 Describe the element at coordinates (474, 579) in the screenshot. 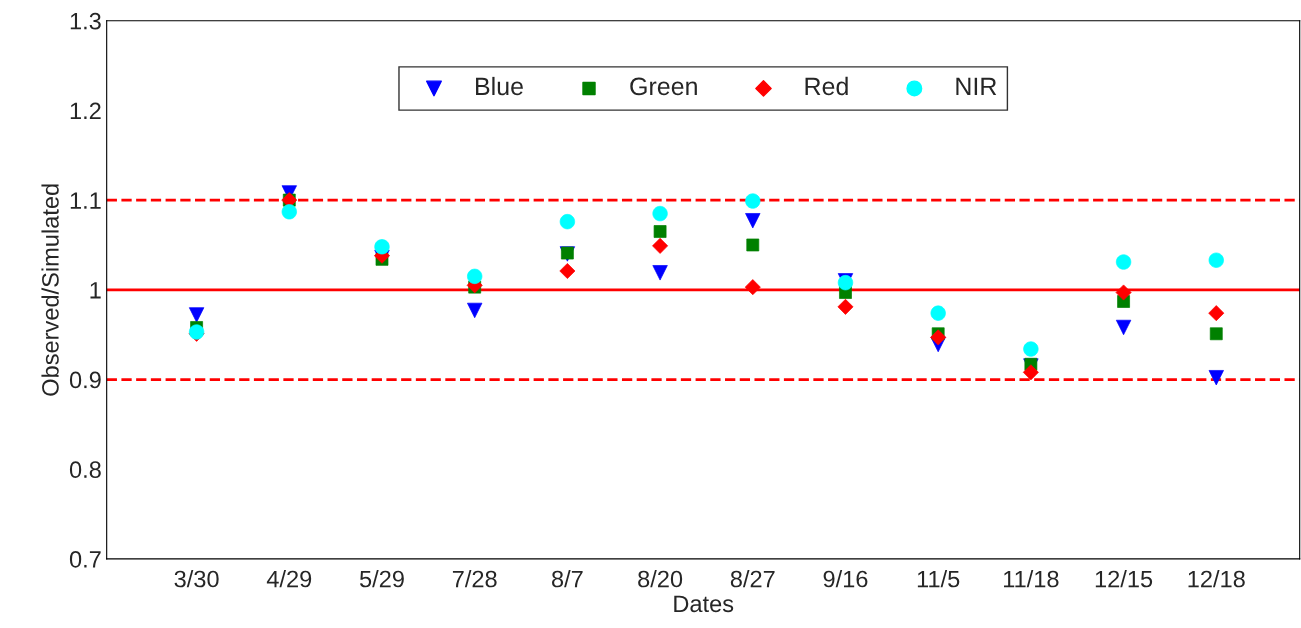

I see `x-tick-label: 7/28` at that location.